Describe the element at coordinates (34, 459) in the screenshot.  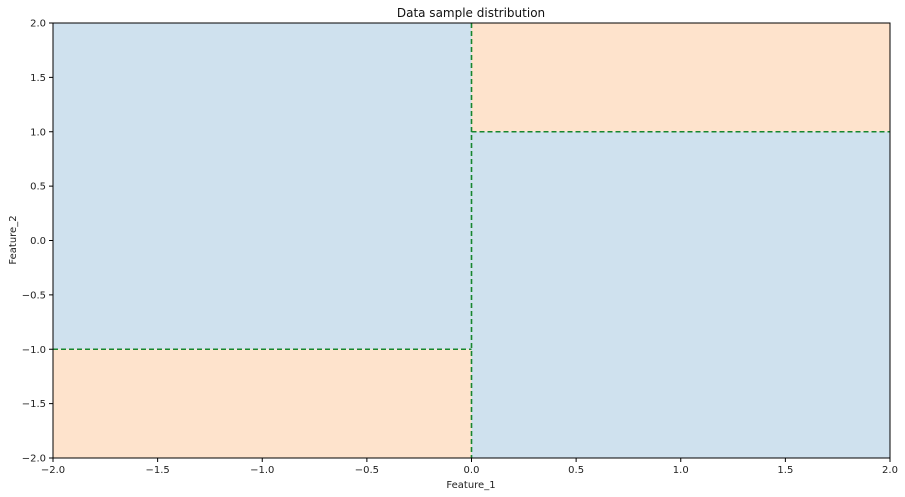
I see `y-tick-label: −2.0` at that location.